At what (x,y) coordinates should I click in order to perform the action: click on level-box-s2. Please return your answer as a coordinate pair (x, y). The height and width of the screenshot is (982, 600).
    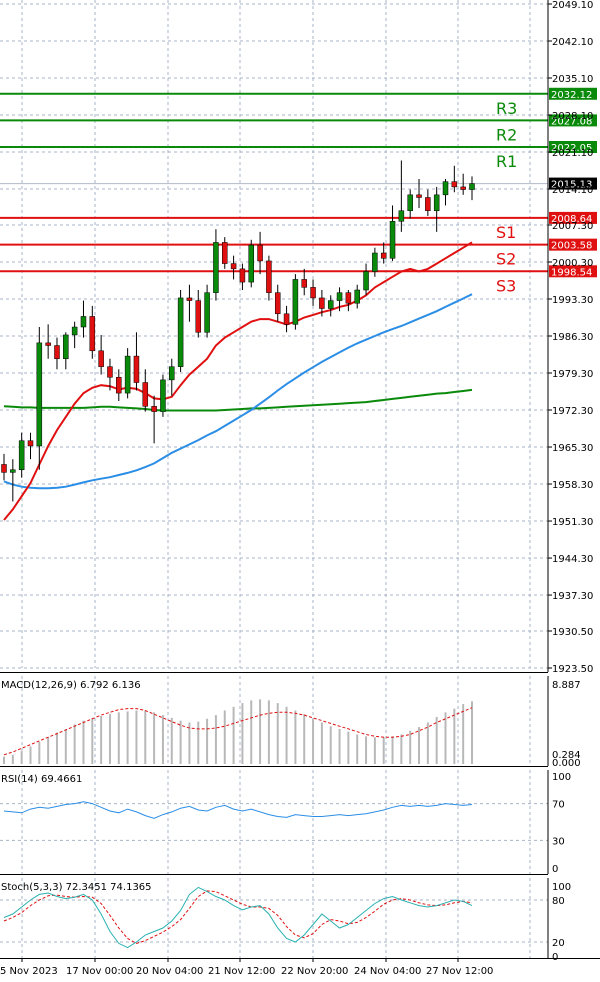
    Looking at the image, I should click on (573, 244).